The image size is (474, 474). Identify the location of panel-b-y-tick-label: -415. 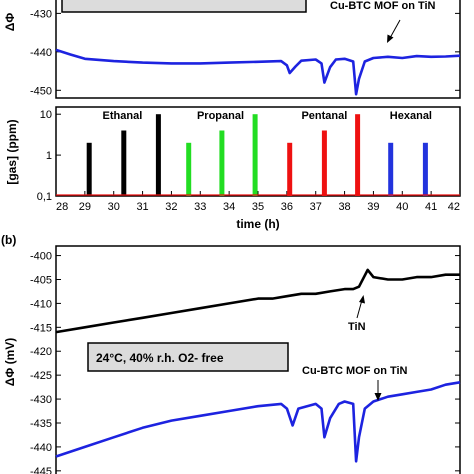
(41, 328).